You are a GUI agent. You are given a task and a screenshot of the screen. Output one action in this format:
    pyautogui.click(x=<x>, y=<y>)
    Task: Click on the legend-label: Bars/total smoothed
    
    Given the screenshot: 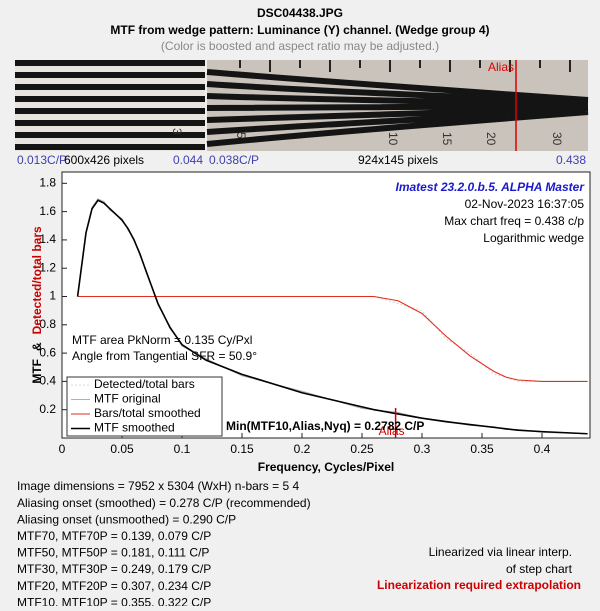 What is the action you would take?
    pyautogui.click(x=147, y=413)
    